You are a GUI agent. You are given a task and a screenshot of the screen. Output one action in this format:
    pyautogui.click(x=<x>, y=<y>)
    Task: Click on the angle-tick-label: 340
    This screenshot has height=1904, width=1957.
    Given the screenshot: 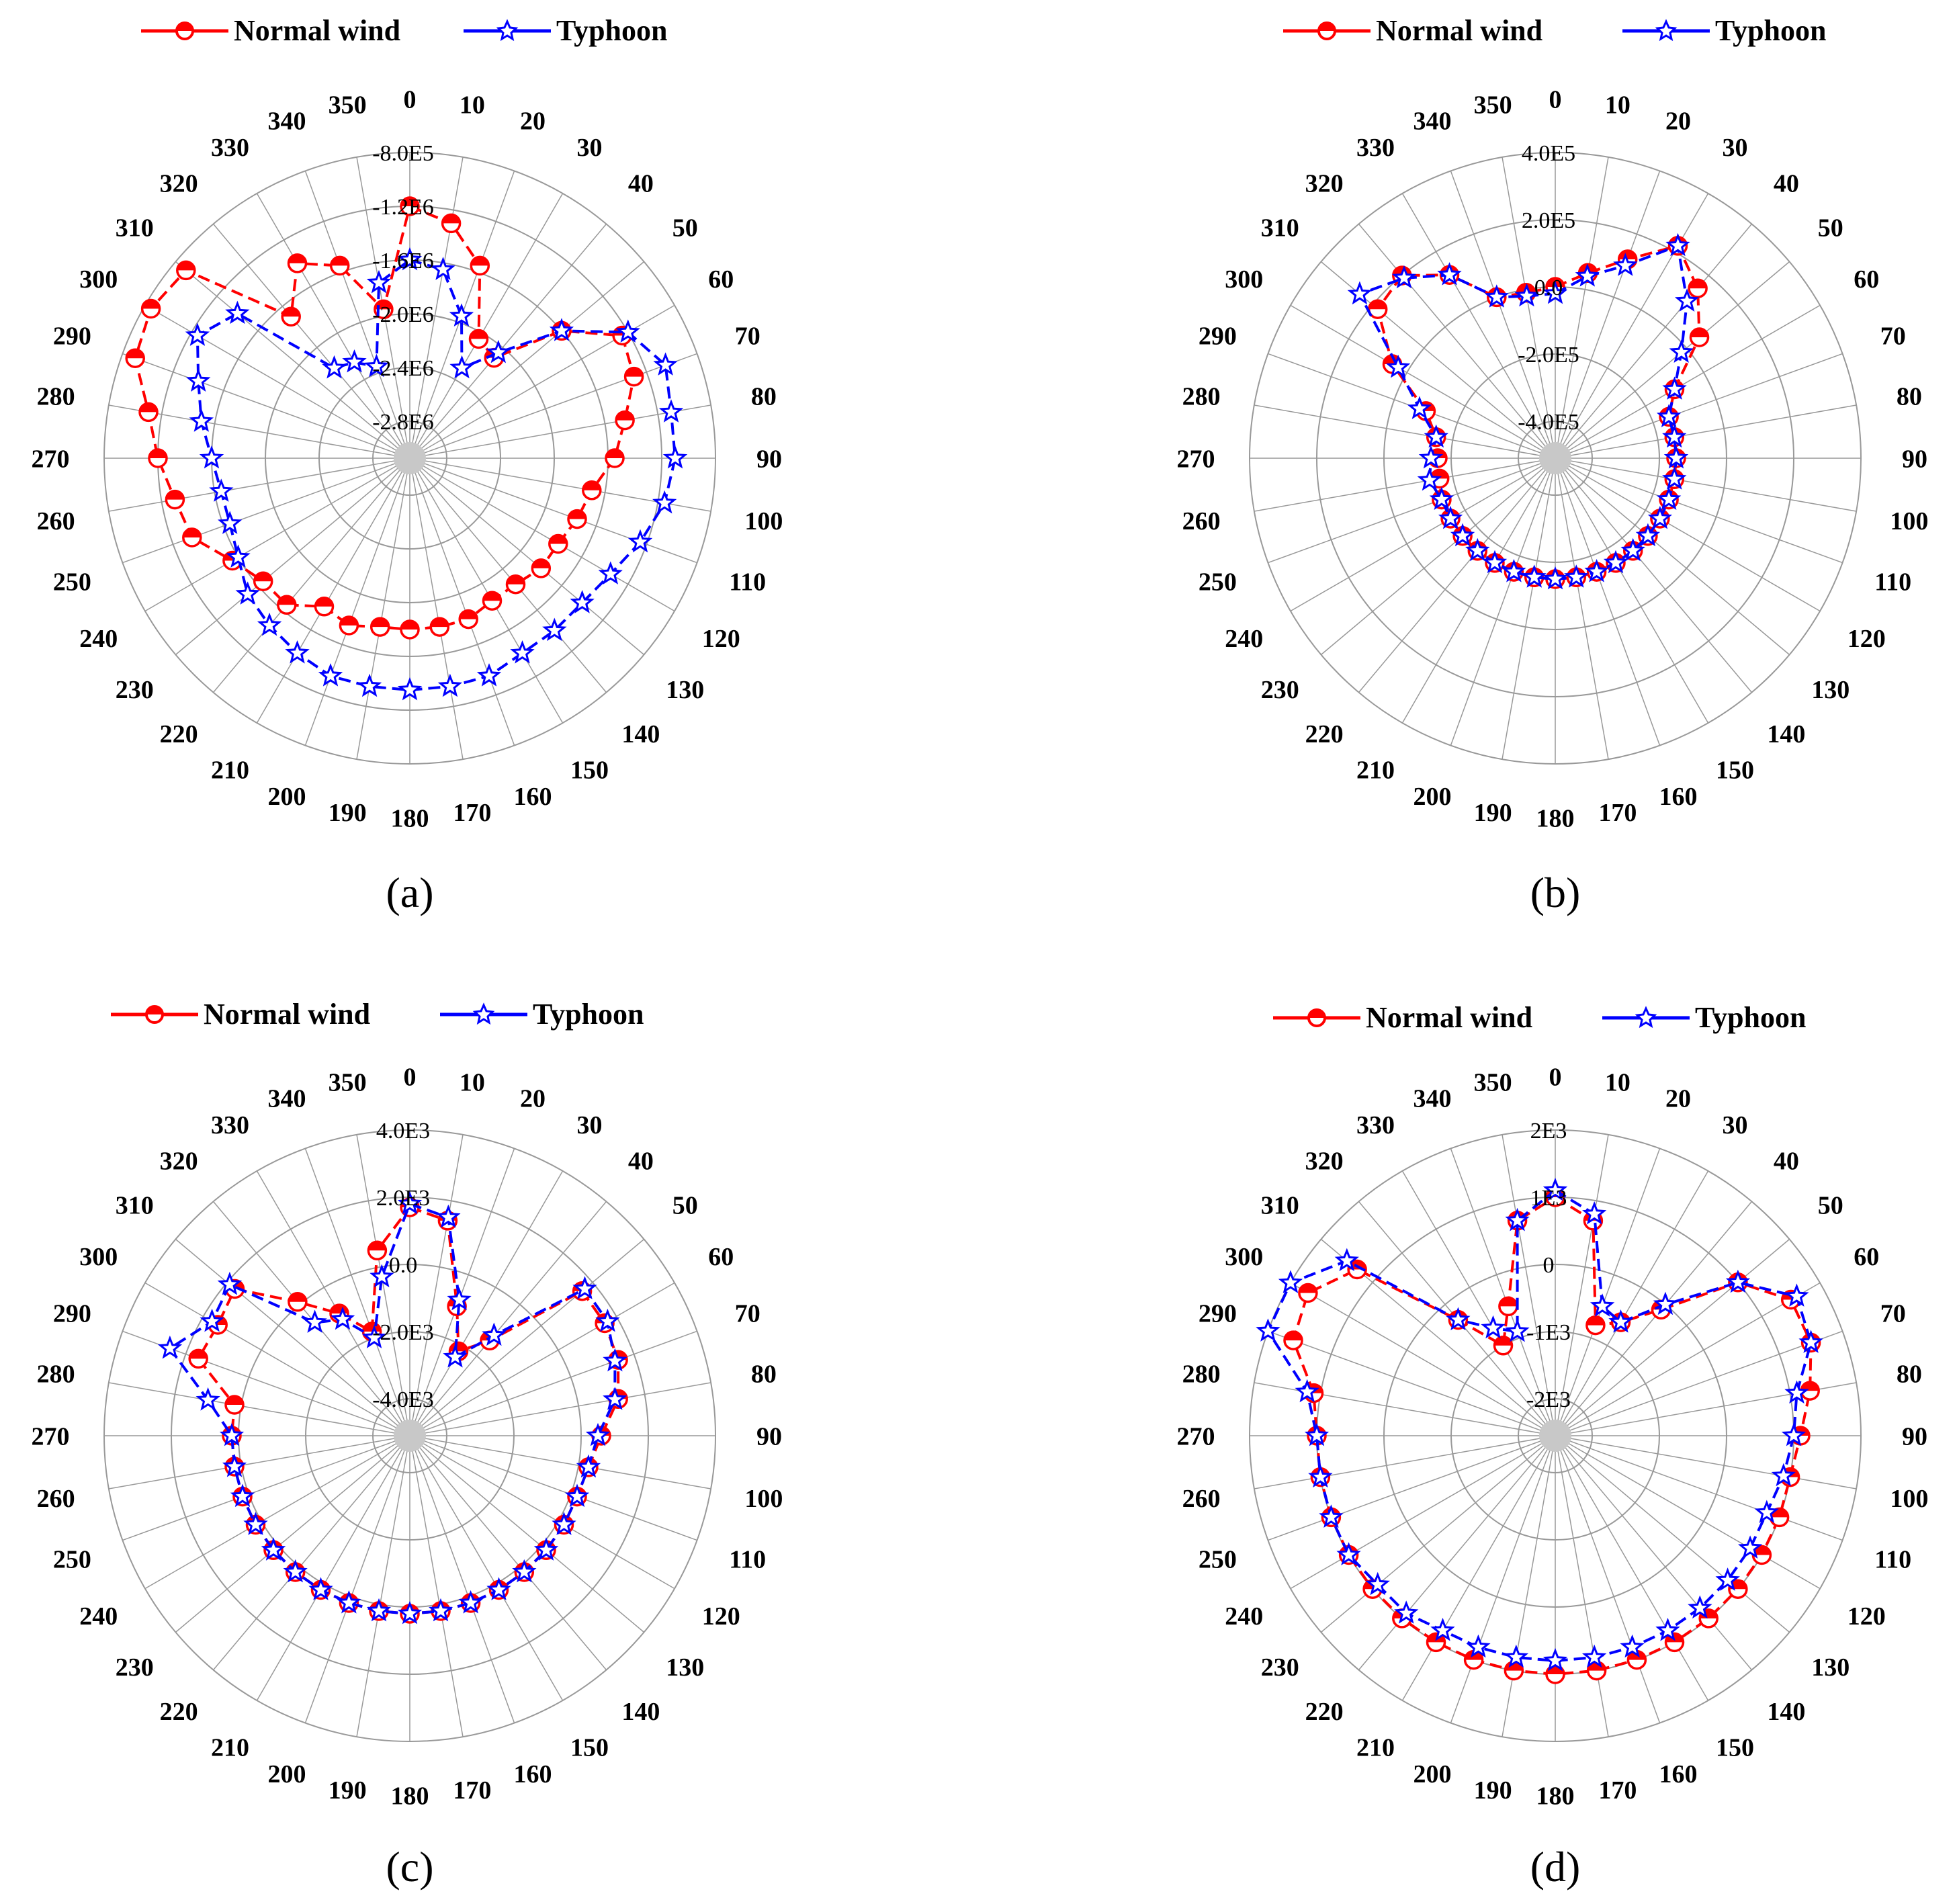 What is the action you would take?
    pyautogui.click(x=287, y=122)
    